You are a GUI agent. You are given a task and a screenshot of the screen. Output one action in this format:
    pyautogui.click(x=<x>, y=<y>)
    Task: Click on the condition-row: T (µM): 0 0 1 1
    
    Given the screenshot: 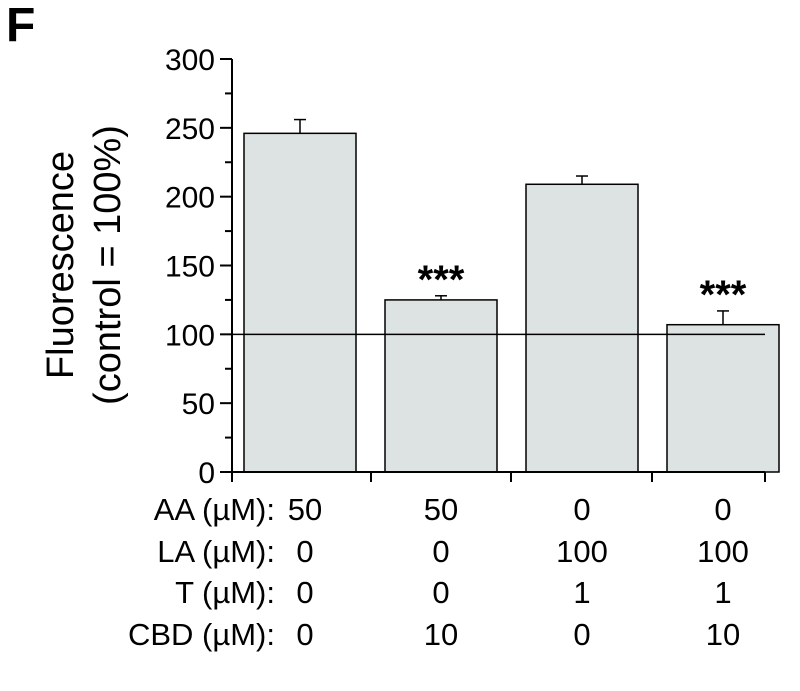 What is the action you would take?
    pyautogui.click(x=400, y=593)
    